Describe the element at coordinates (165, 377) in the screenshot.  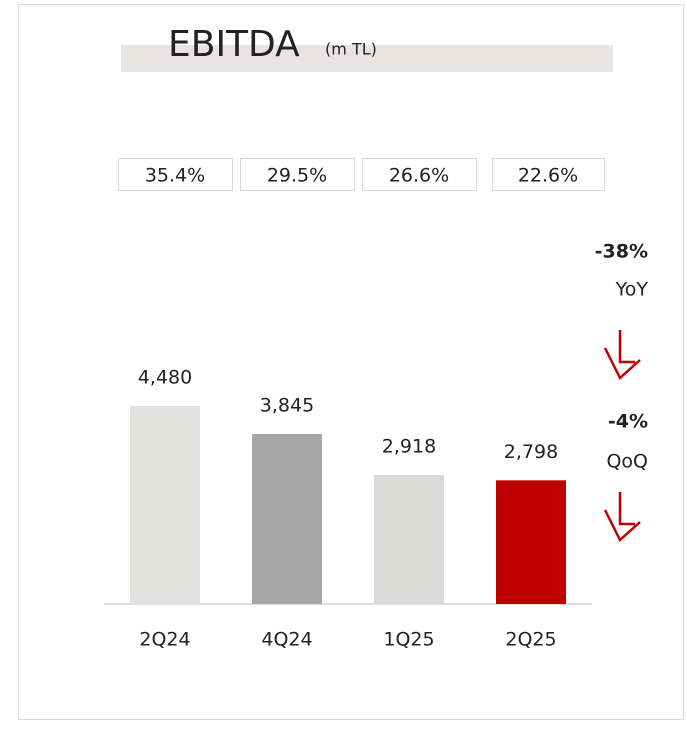
I see `value-label: 4,480` at that location.